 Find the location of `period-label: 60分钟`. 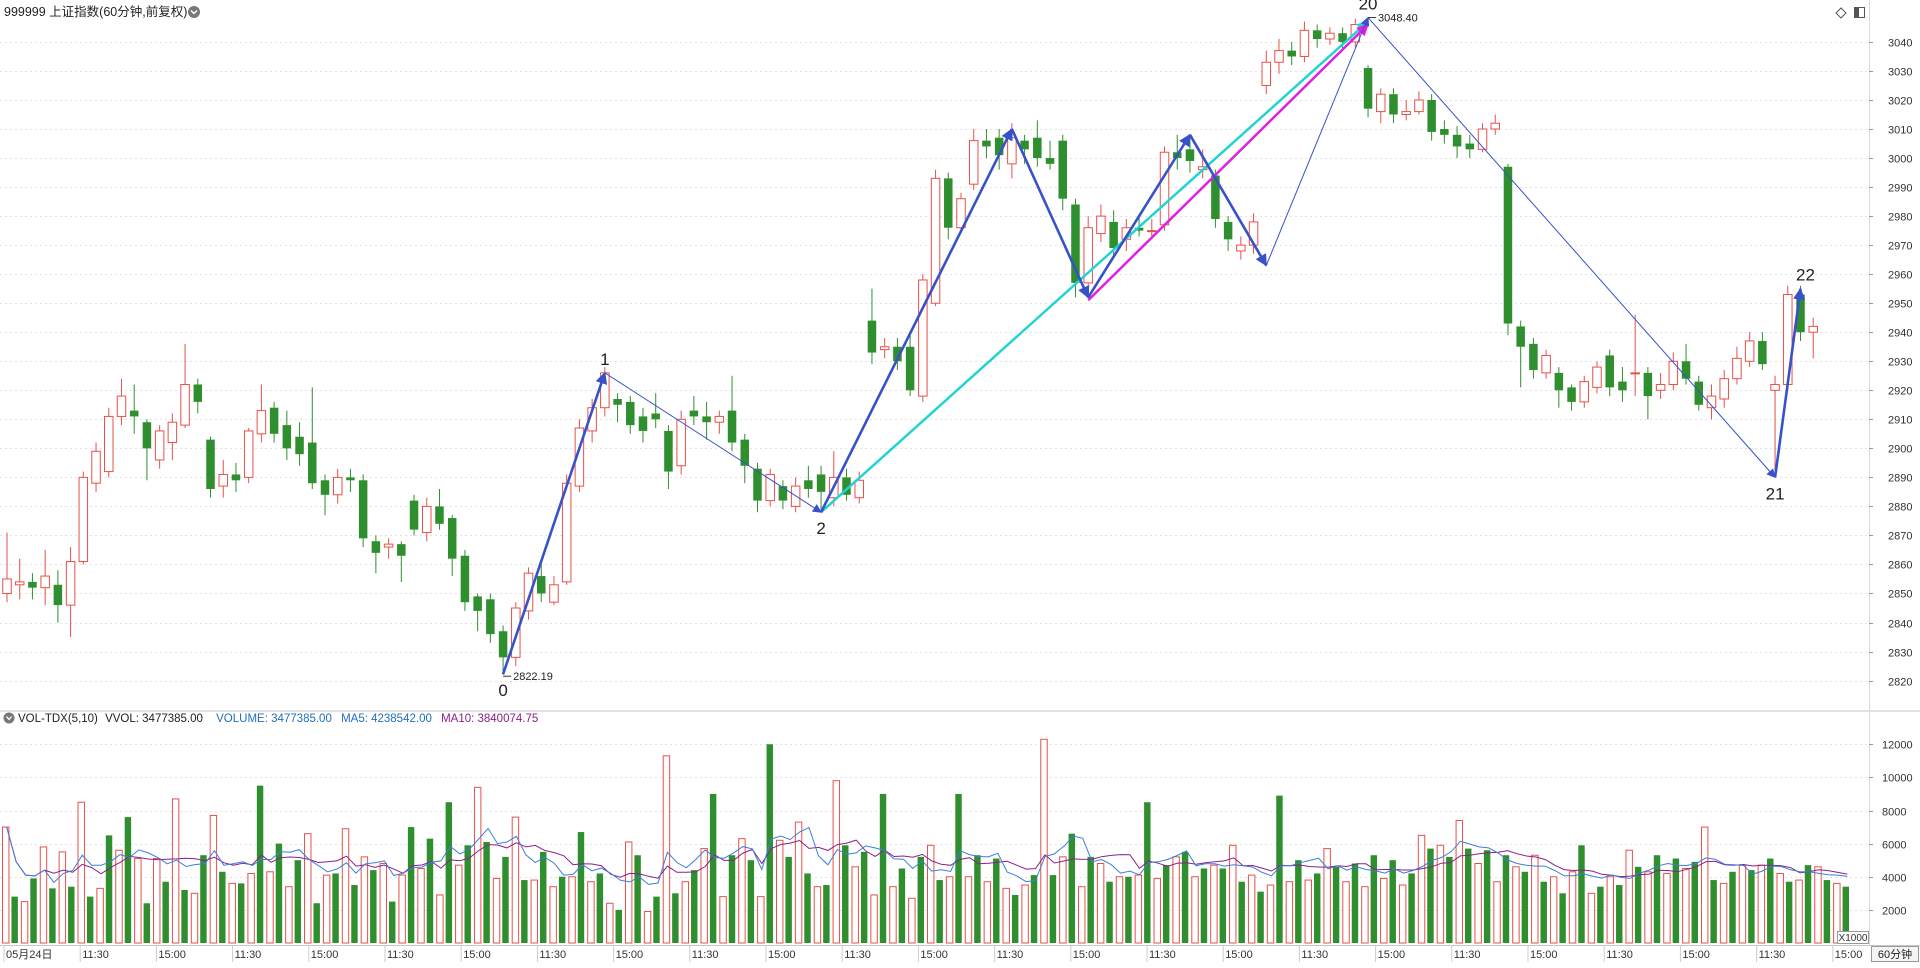

period-label: 60分钟 is located at coordinates (1895, 954).